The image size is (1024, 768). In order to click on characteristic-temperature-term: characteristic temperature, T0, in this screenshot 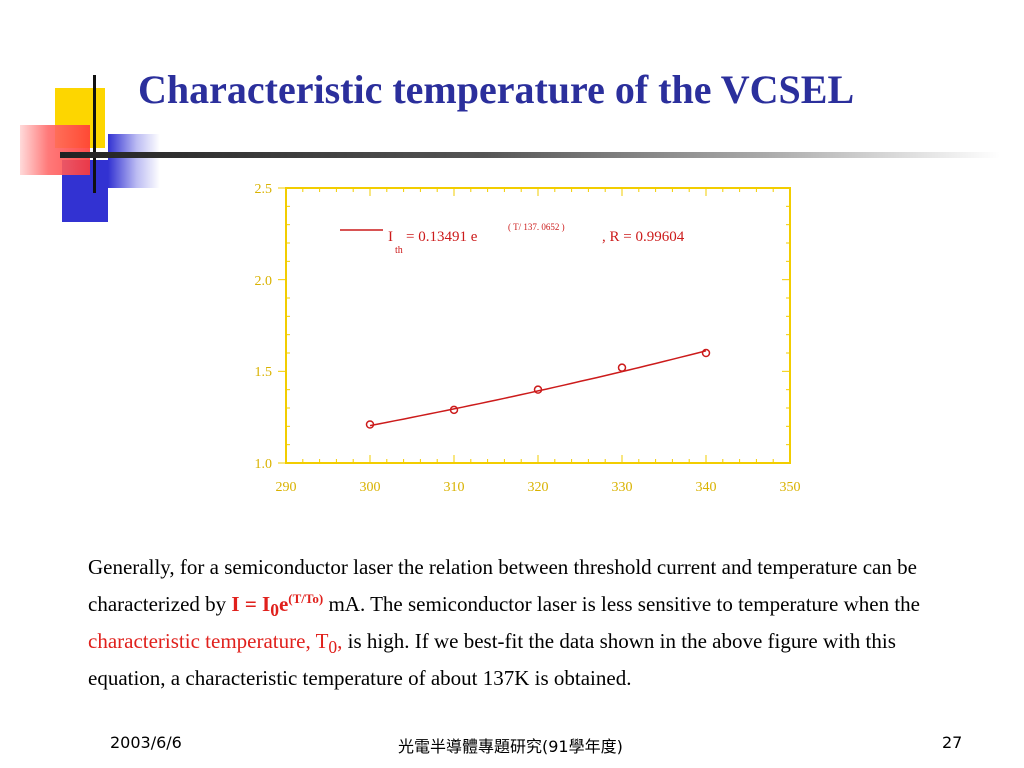, I will do `click(215, 643)`.